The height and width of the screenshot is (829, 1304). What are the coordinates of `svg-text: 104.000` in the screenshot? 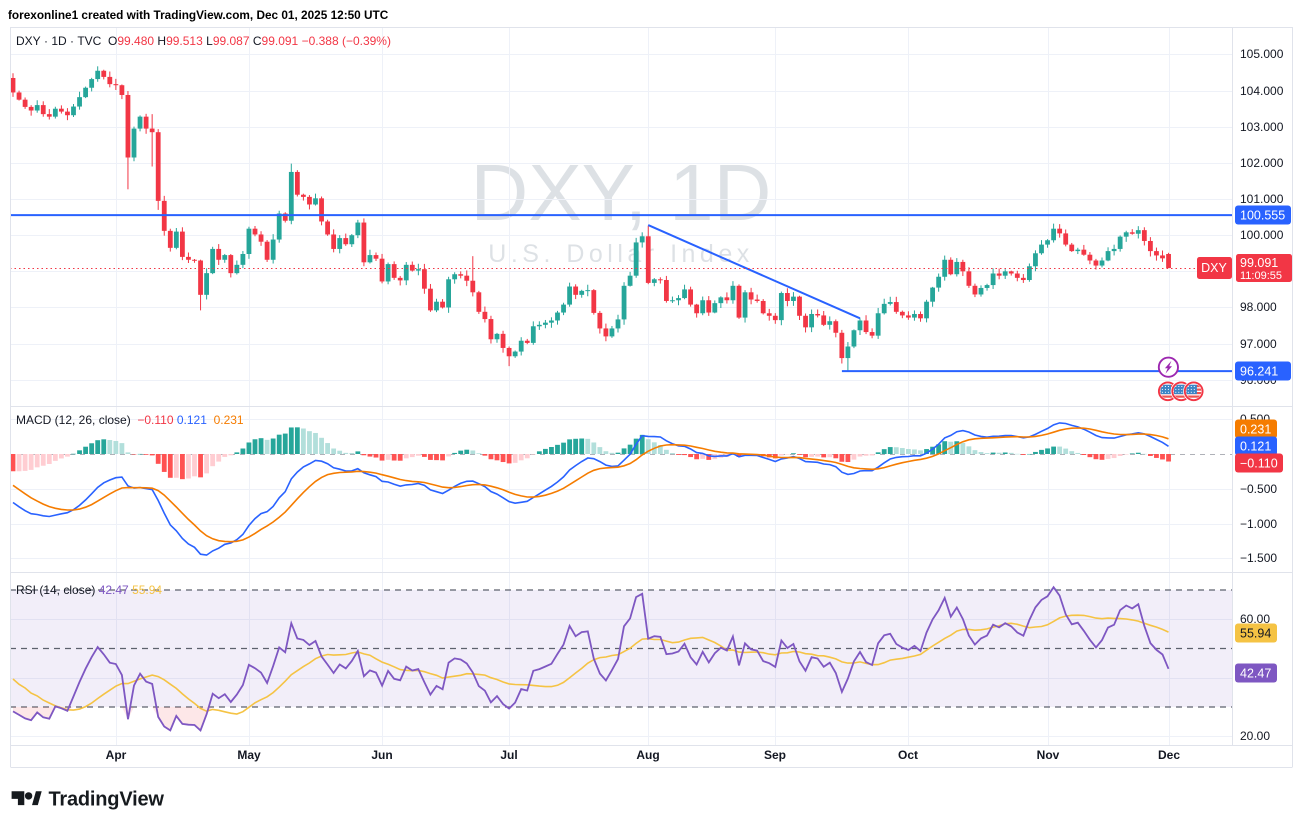 It's located at (1262, 91).